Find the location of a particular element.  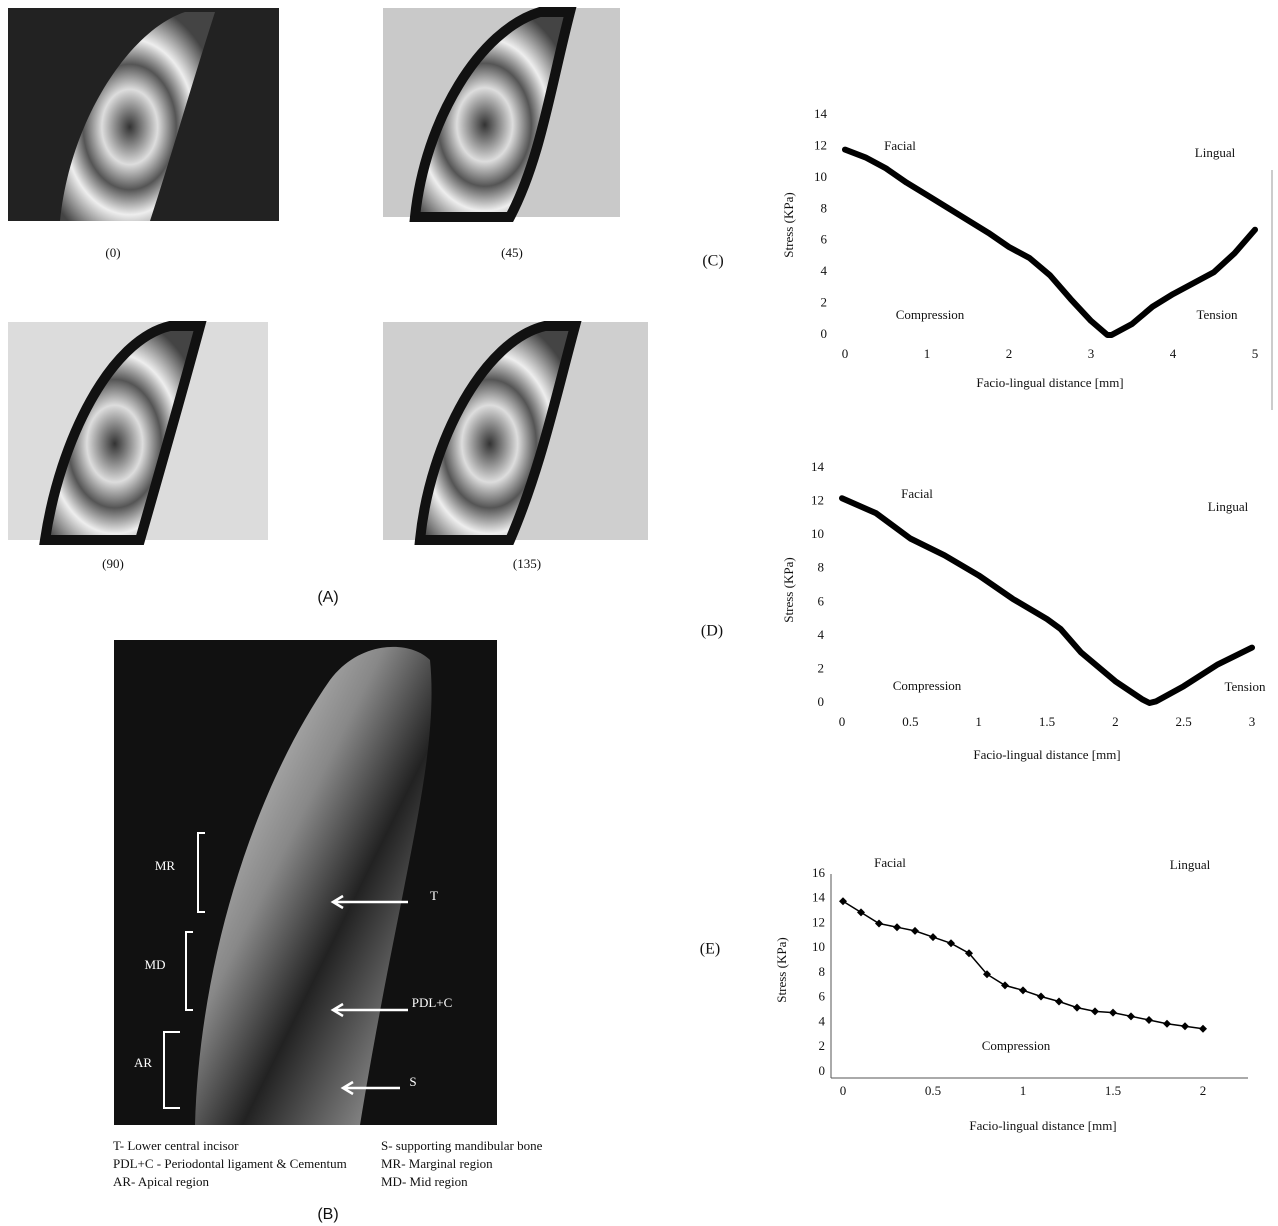

arrow-label: S is located at coordinates (412, 1081).